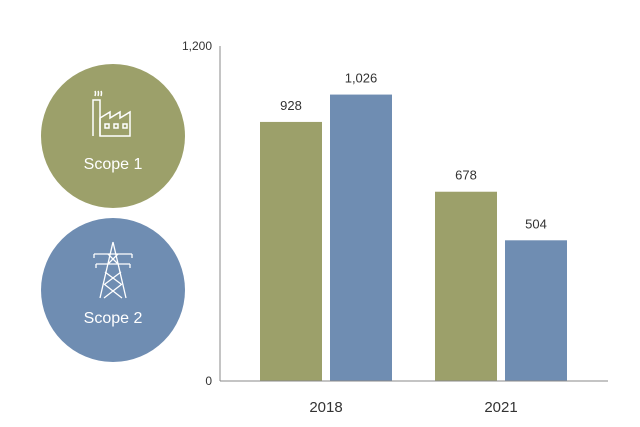  I want to click on bar-value-label: 504, so click(536, 223).